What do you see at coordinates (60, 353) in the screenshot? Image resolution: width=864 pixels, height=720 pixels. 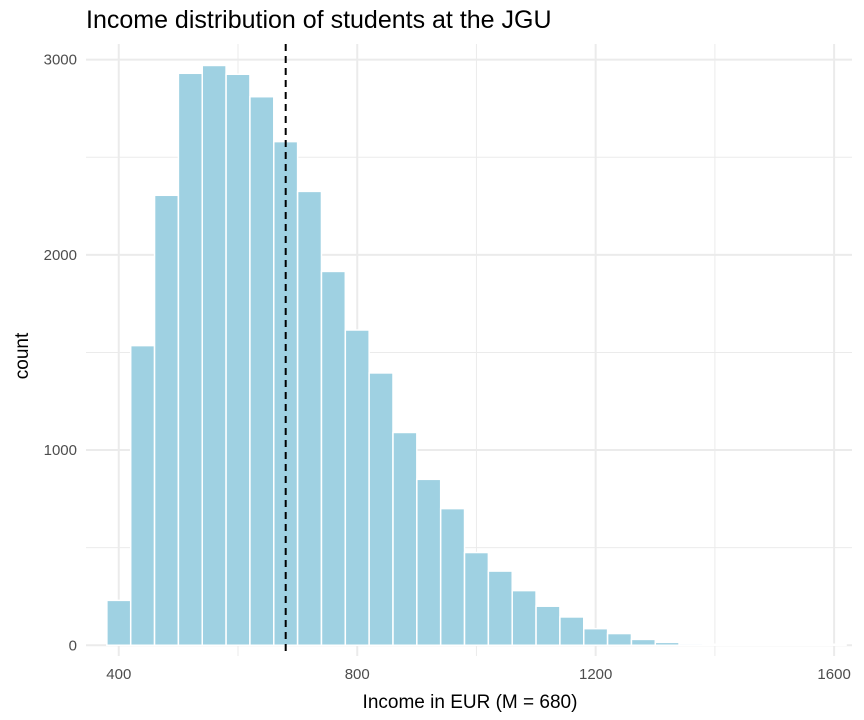 I see `y-tick-labels: 0 1000 2000 3000` at bounding box center [60, 353].